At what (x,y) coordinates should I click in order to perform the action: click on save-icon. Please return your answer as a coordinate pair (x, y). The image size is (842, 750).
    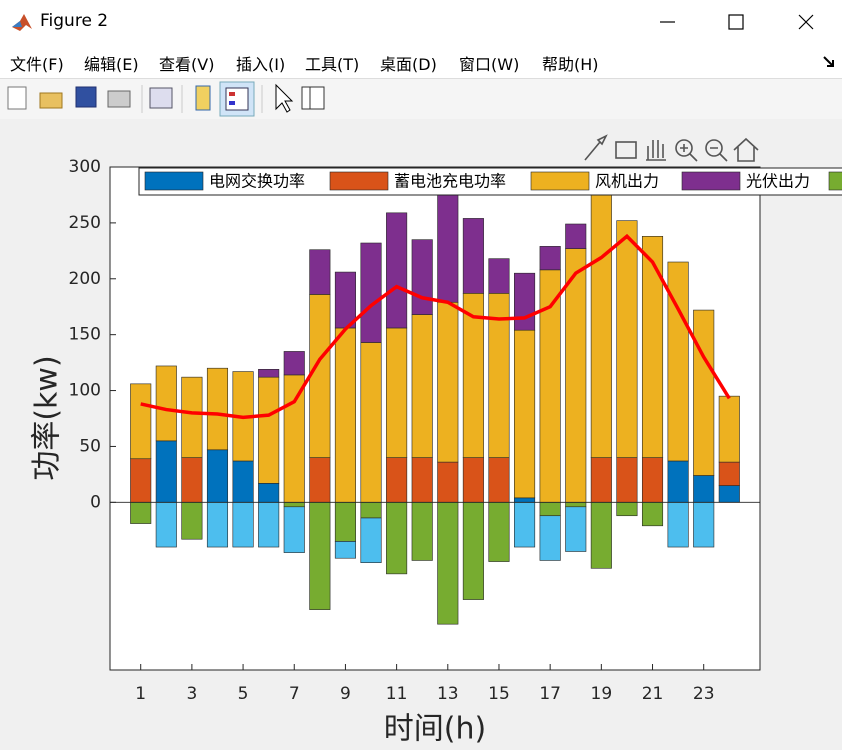
    Looking at the image, I should click on (86, 97).